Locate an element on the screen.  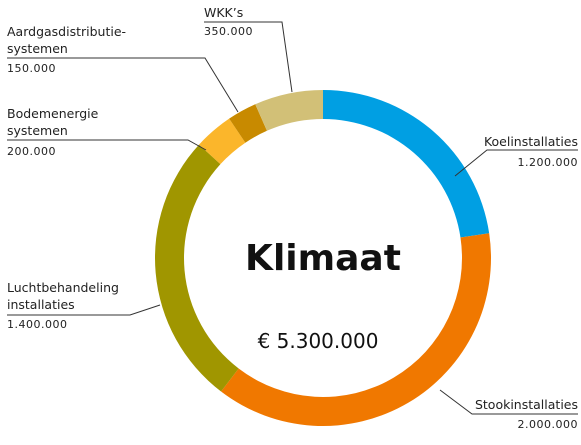
segment-label: WKK’s is located at coordinates (224, 12).